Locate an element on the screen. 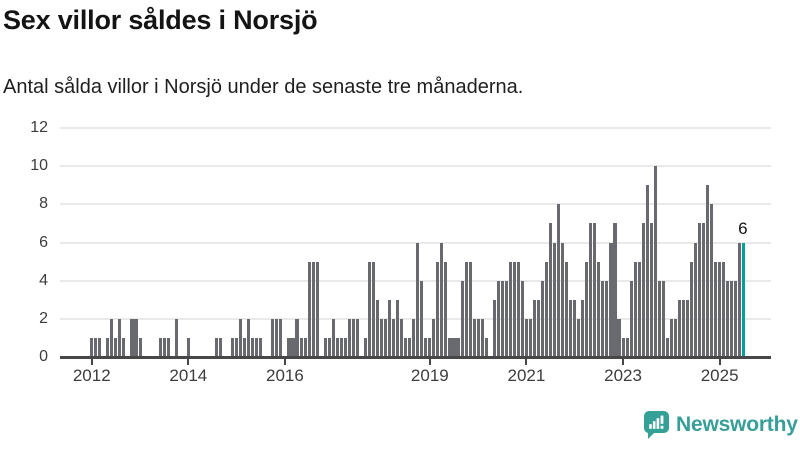 The width and height of the screenshot is (800, 450). y-tick-label: 12 is located at coordinates (39, 127).